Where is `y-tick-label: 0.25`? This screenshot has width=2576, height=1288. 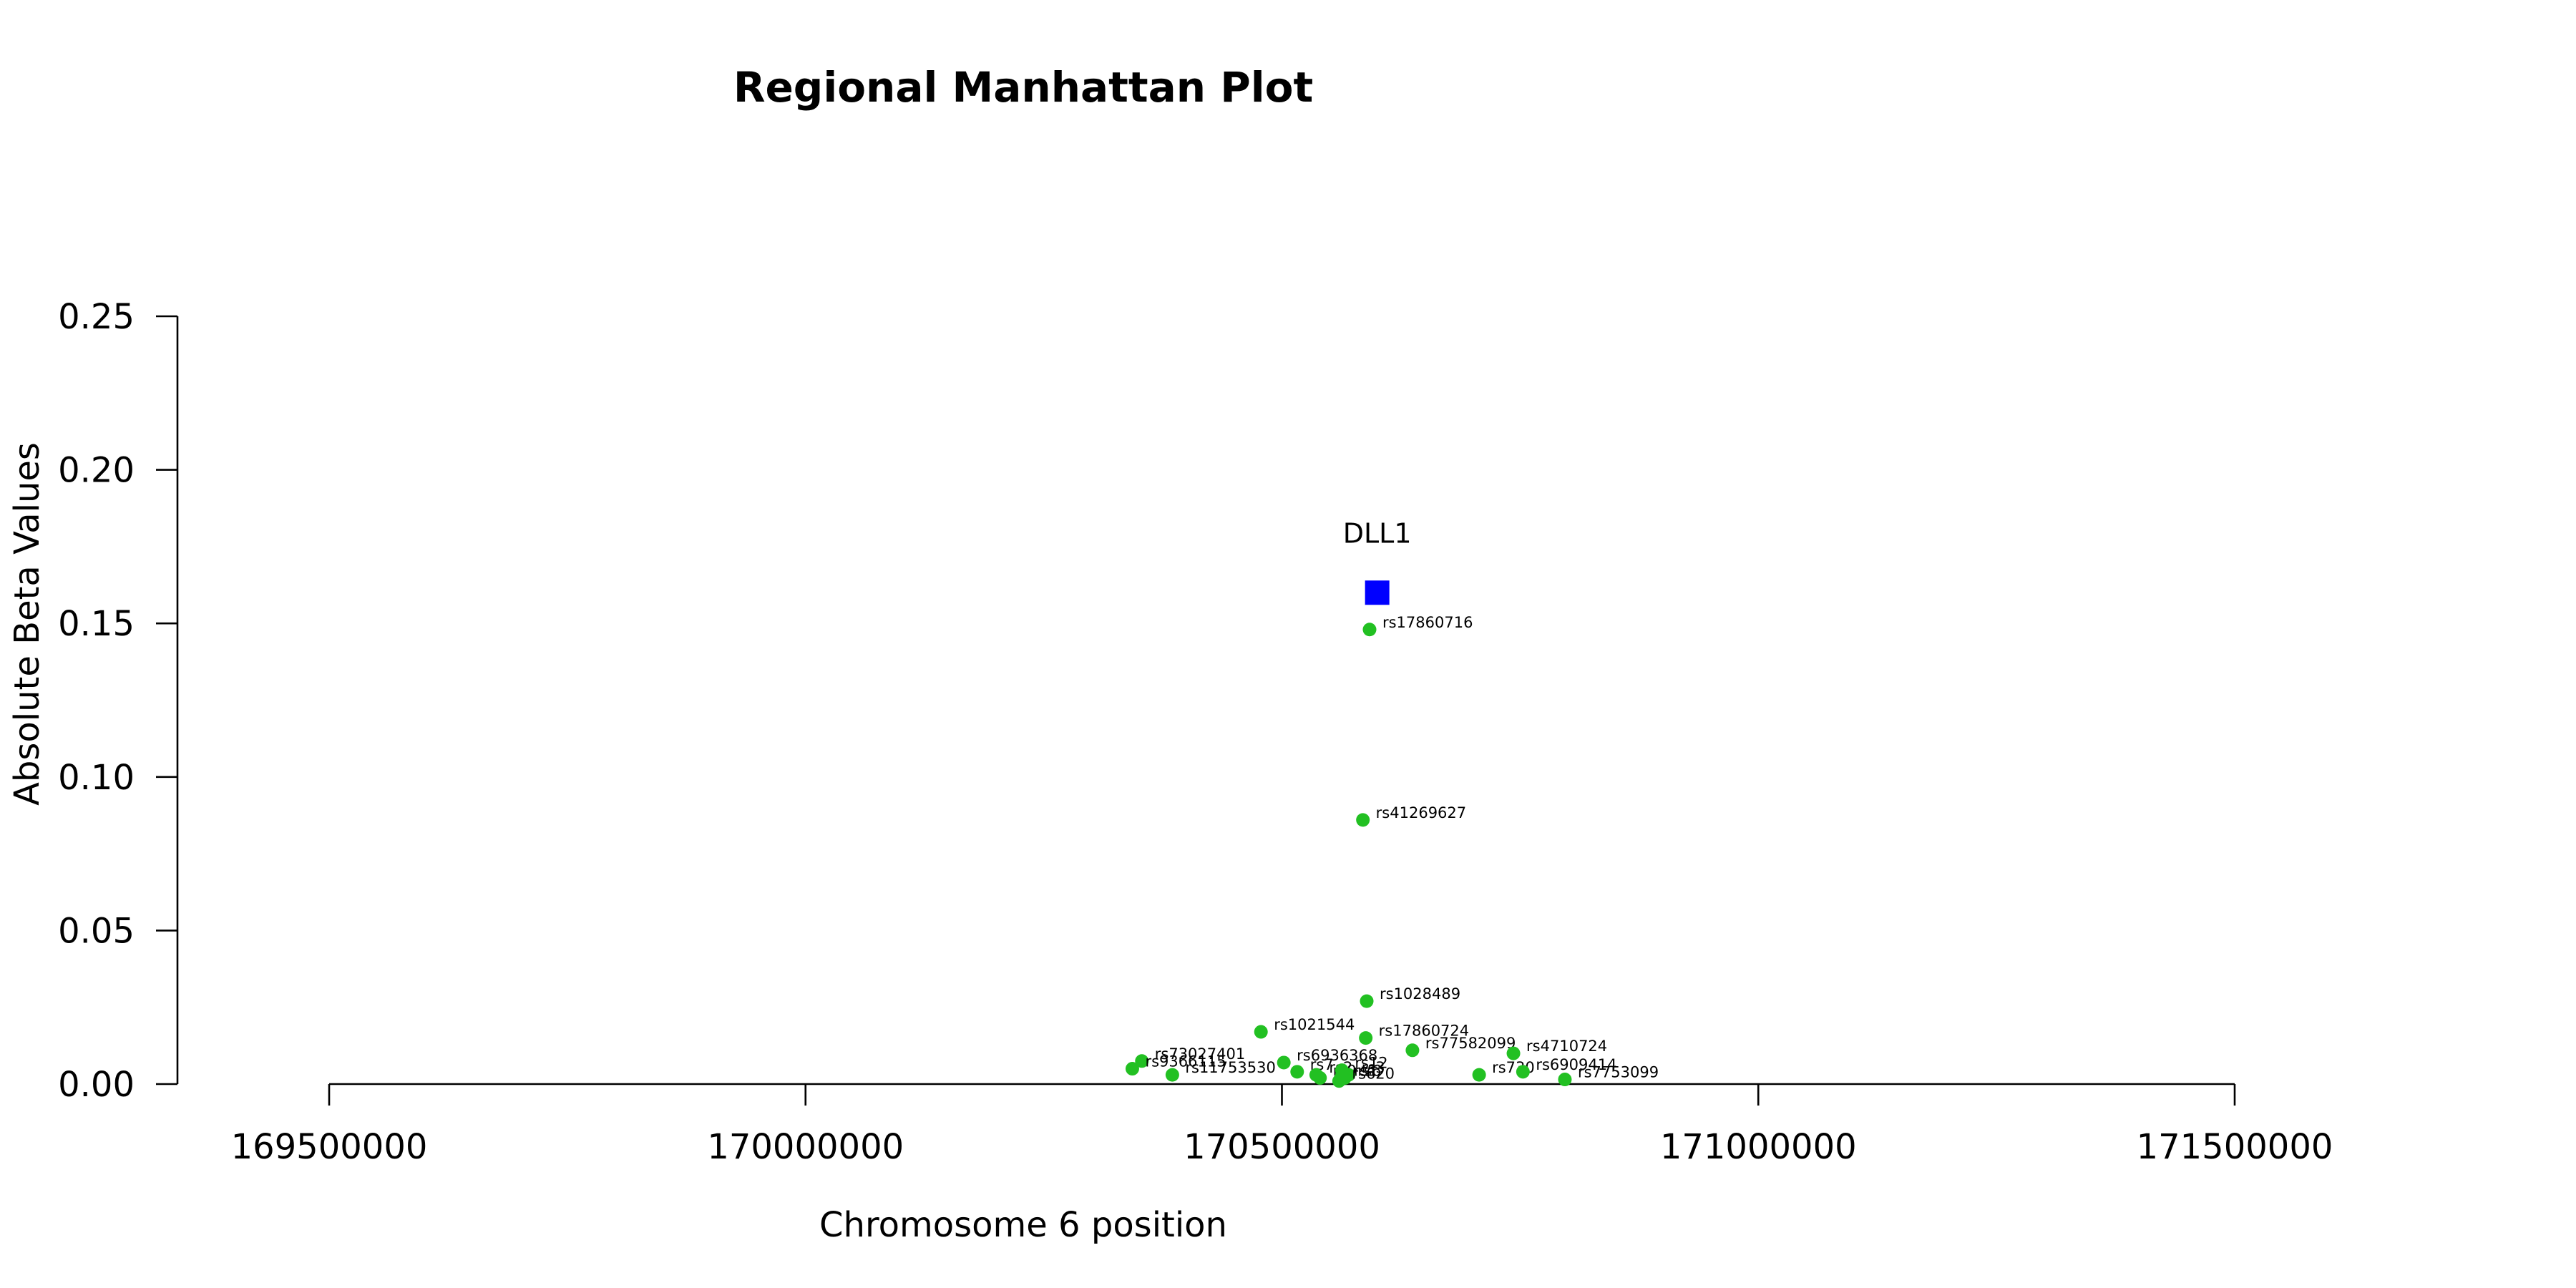 y-tick-label: 0.25 is located at coordinates (96, 317).